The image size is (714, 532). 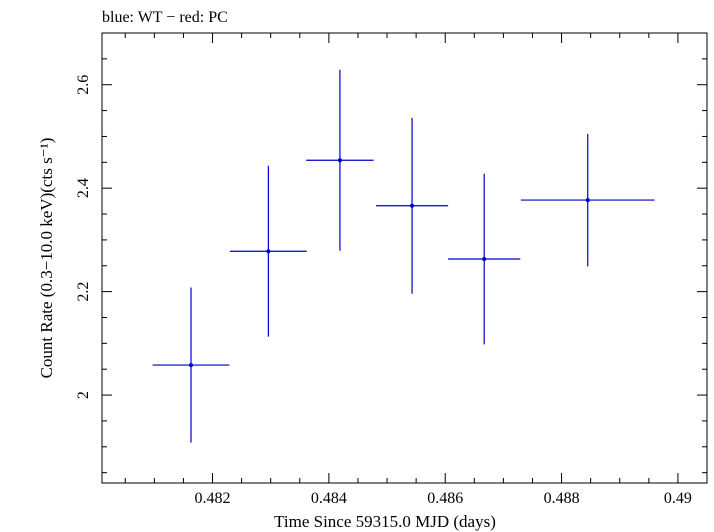 I want to click on x-tick-label: 0.49, so click(x=678, y=498).